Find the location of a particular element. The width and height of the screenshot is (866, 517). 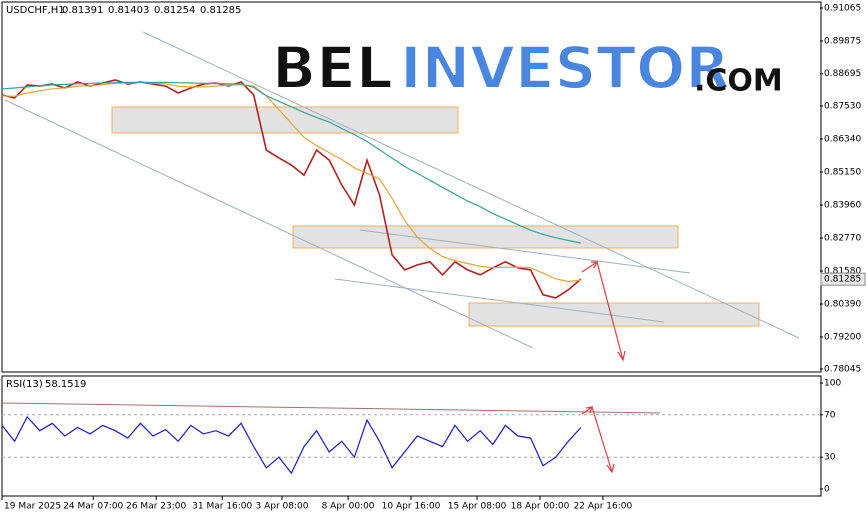

last-price-label: 0.81285 is located at coordinates (842, 280).